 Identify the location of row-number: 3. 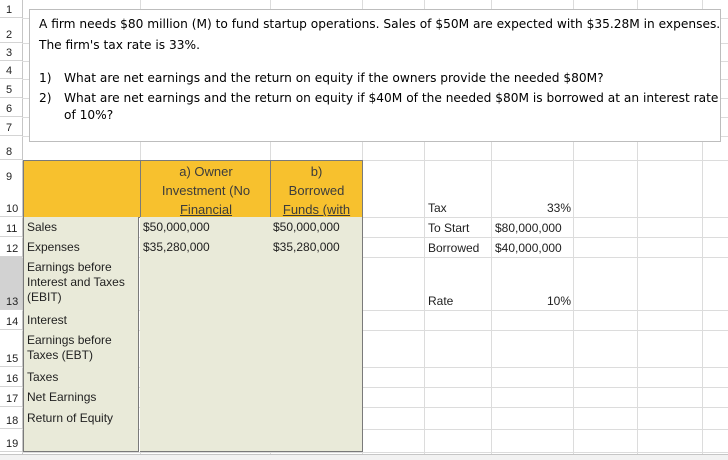
(11, 52).